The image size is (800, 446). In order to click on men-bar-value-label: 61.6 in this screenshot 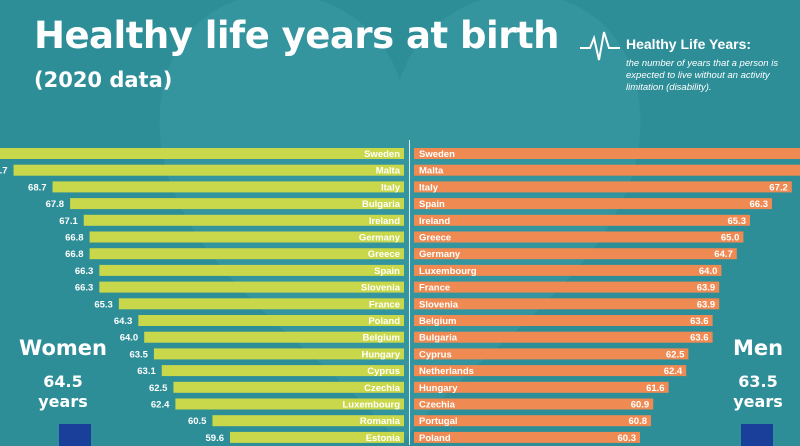, I will do `click(655, 388)`.